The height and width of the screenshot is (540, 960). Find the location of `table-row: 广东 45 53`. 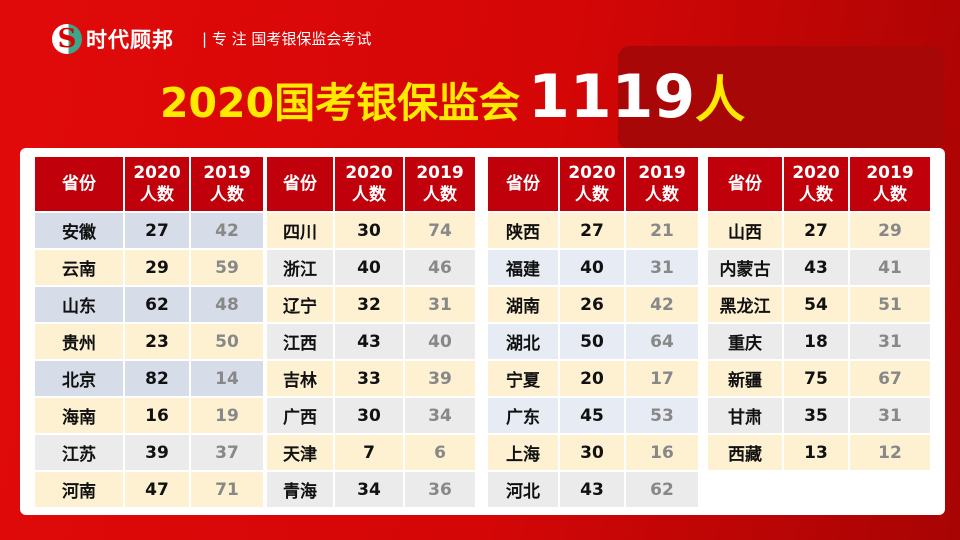

table-row: 广东 45 53 is located at coordinates (593, 415).